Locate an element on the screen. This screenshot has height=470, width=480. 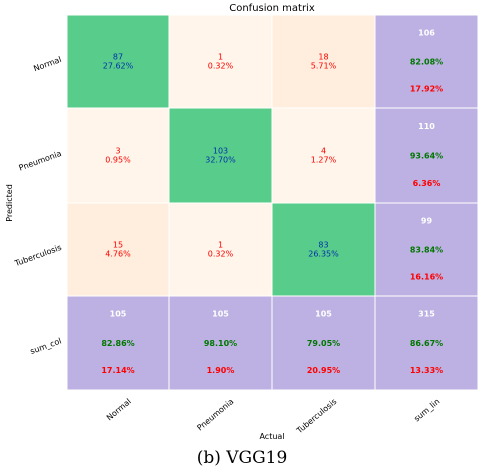
cell-count: 4 is located at coordinates (323, 151).